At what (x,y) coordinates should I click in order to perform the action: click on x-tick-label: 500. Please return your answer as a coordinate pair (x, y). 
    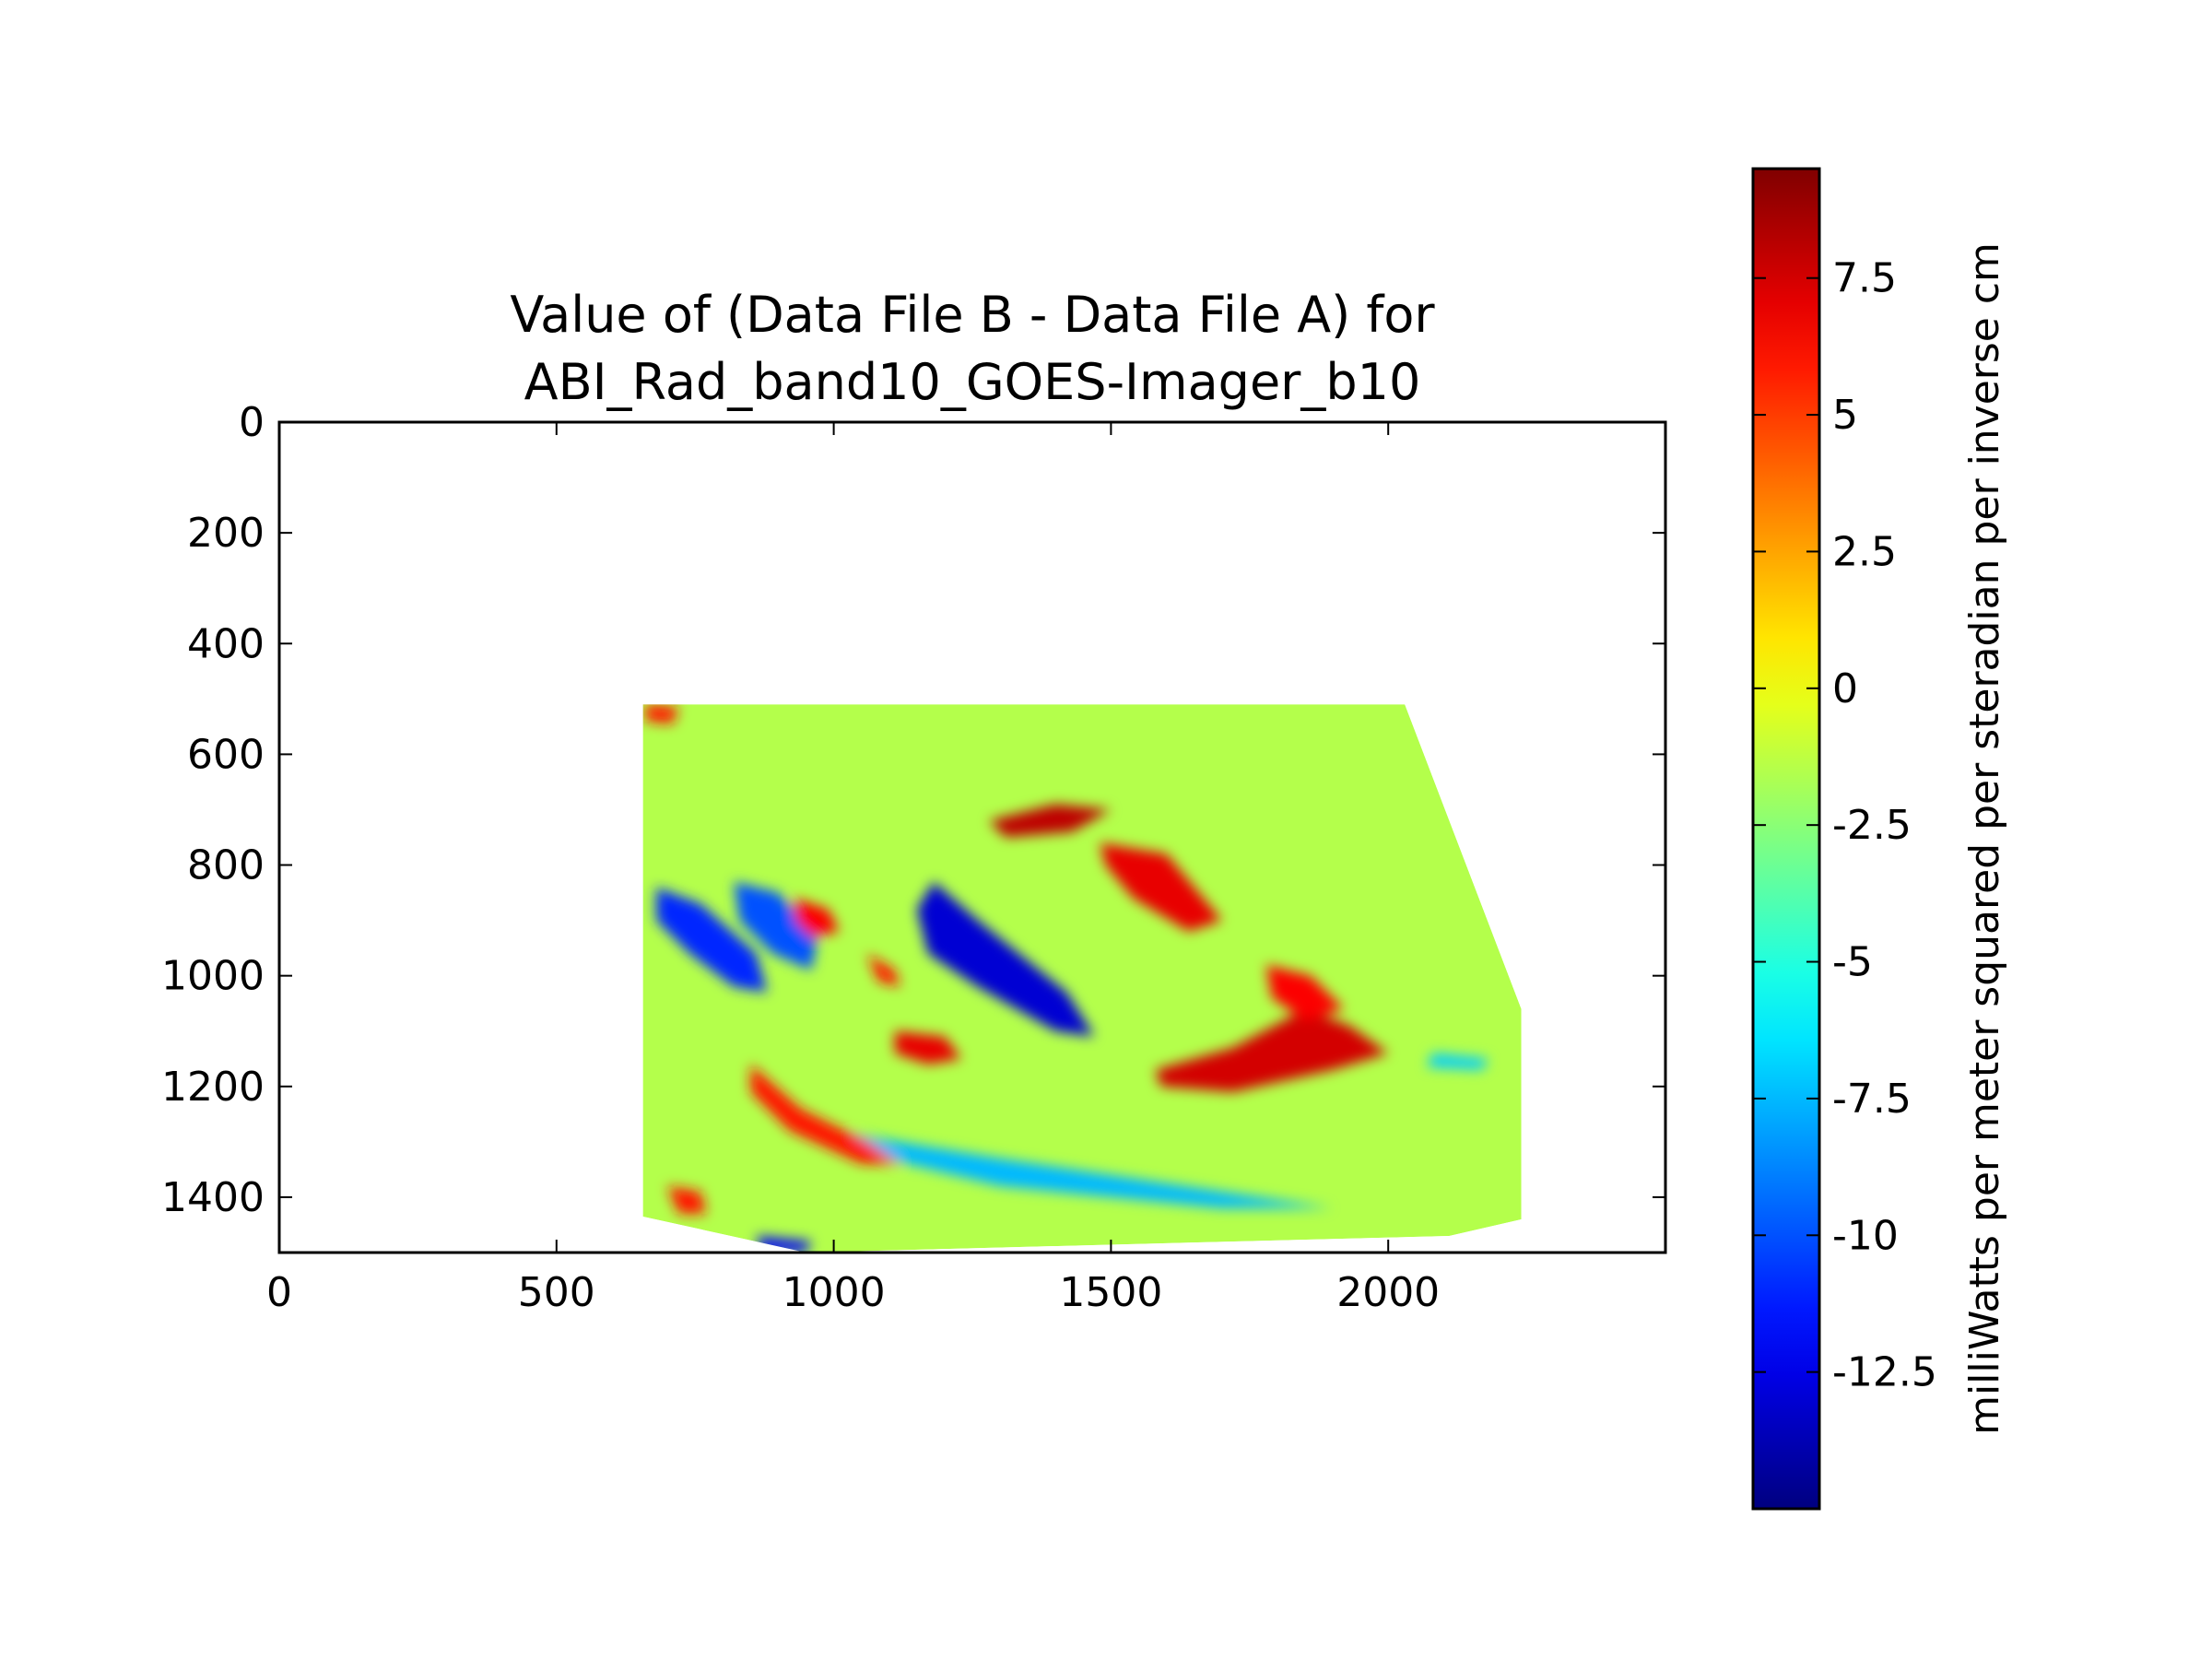
    Looking at the image, I should click on (556, 1292).